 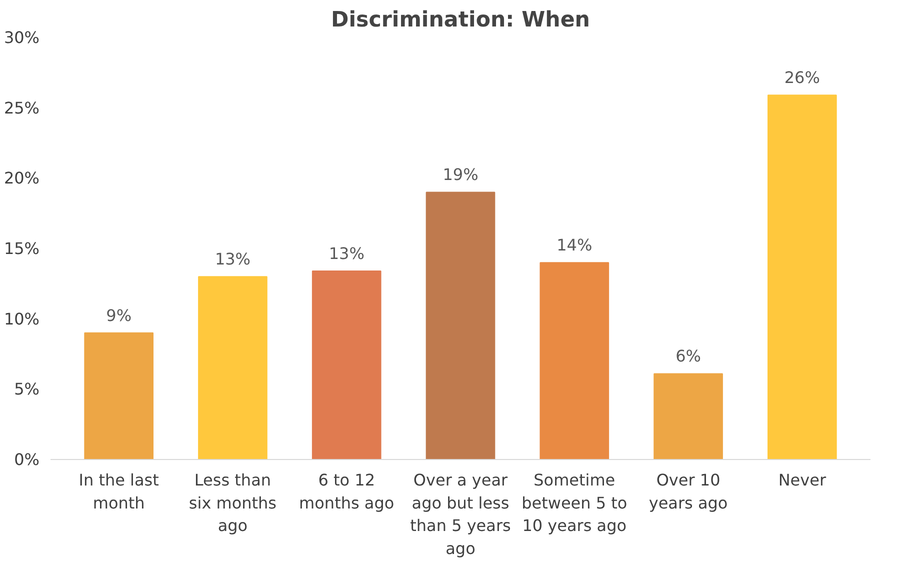 I want to click on data-label: 26%, so click(x=802, y=78).